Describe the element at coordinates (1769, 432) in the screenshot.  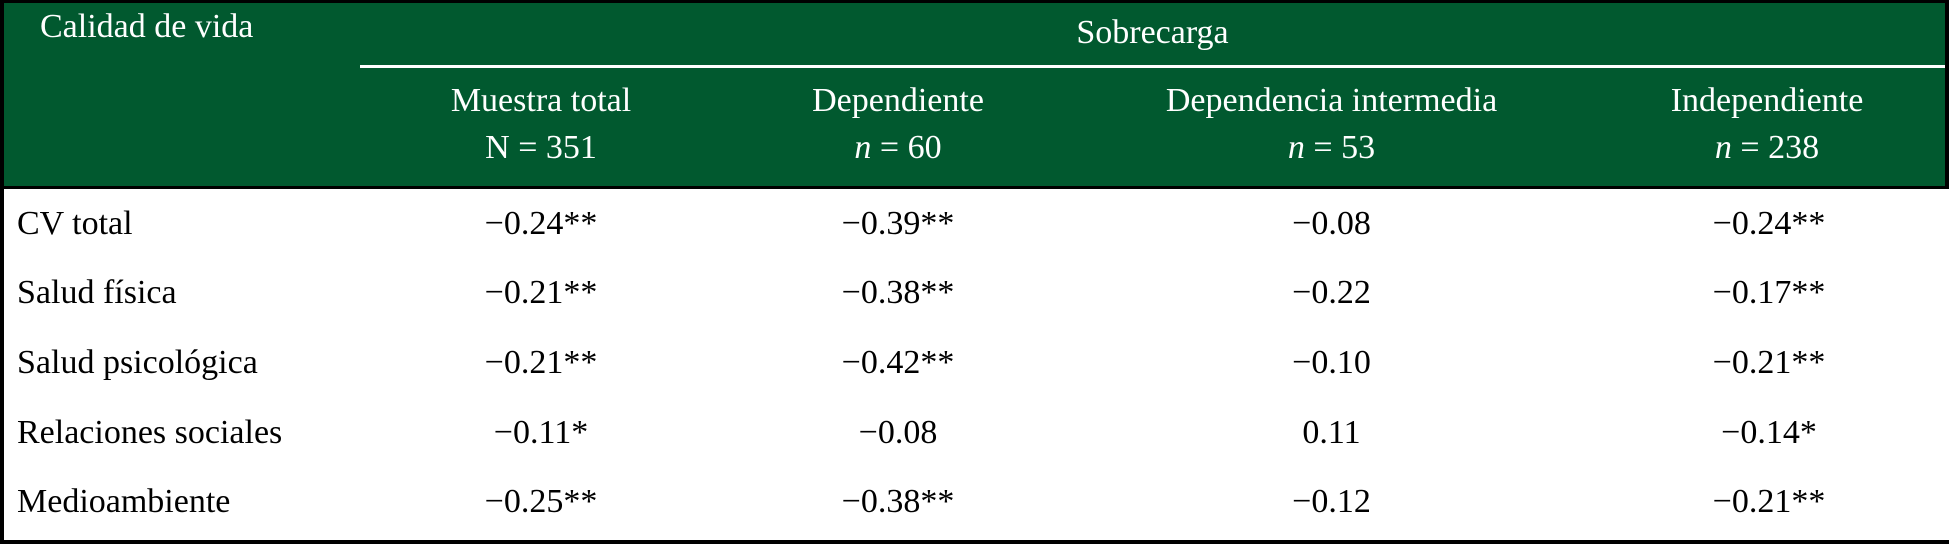
I see `cell-value: −0.14*` at that location.